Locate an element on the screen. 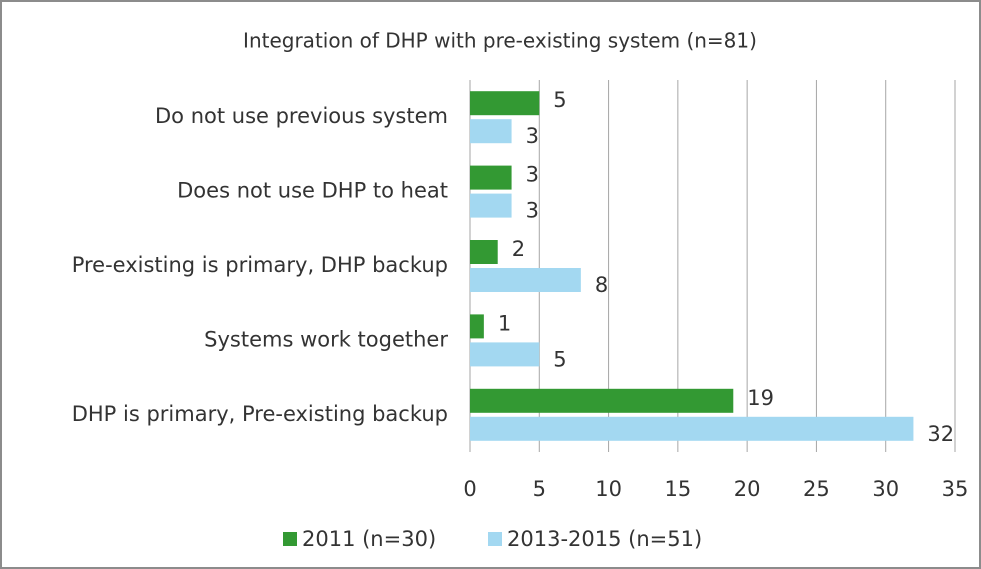 Image resolution: width=981 pixels, height=569 pixels. data-label: 19 is located at coordinates (760, 398).